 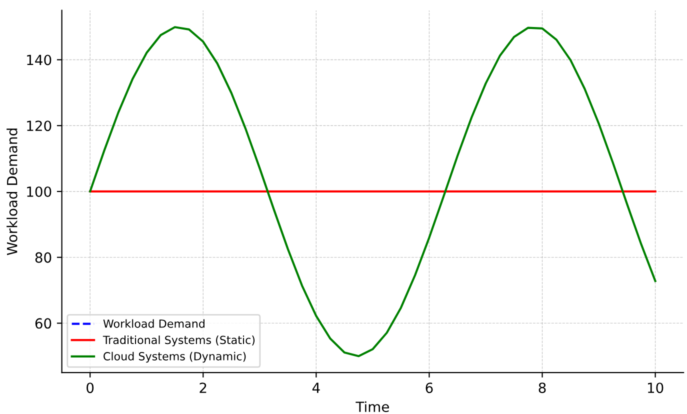 What do you see at coordinates (429, 388) in the screenshot?
I see `x-tick-label: 6` at bounding box center [429, 388].